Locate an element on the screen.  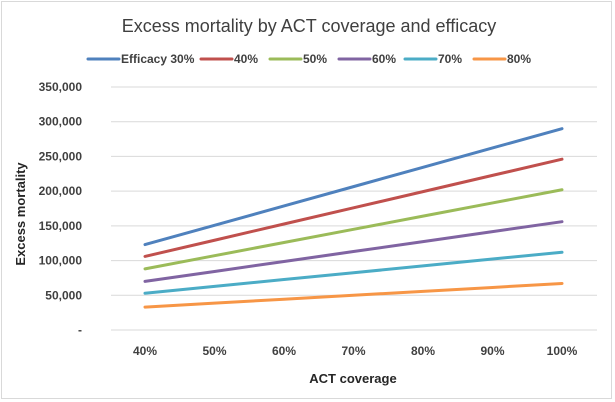
legend: Efficacy 30% 40% 50% 60% 70% 80% is located at coordinates (308, 59).